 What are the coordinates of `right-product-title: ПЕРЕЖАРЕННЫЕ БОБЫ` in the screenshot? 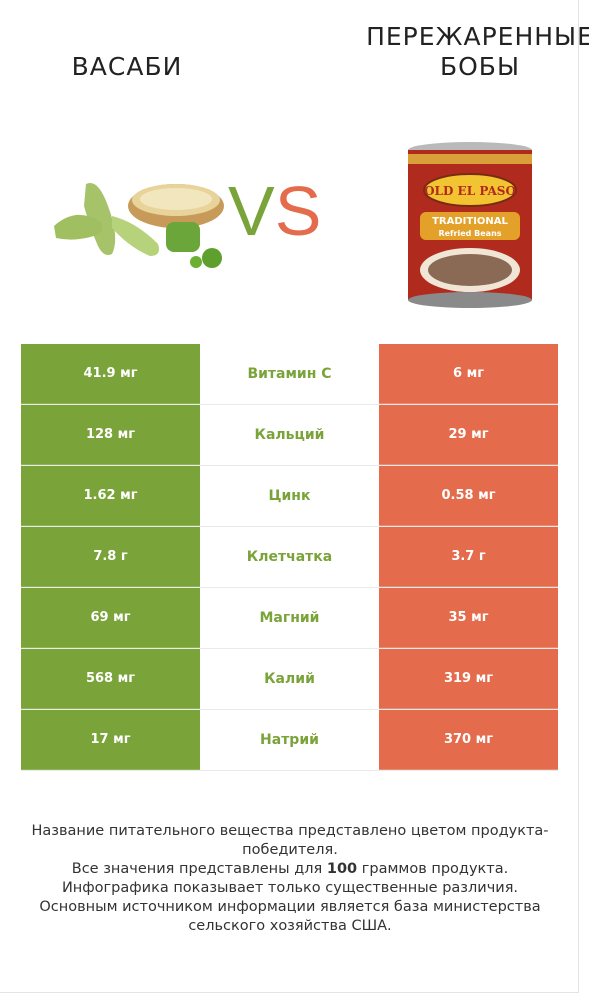 It's located at (477, 51).